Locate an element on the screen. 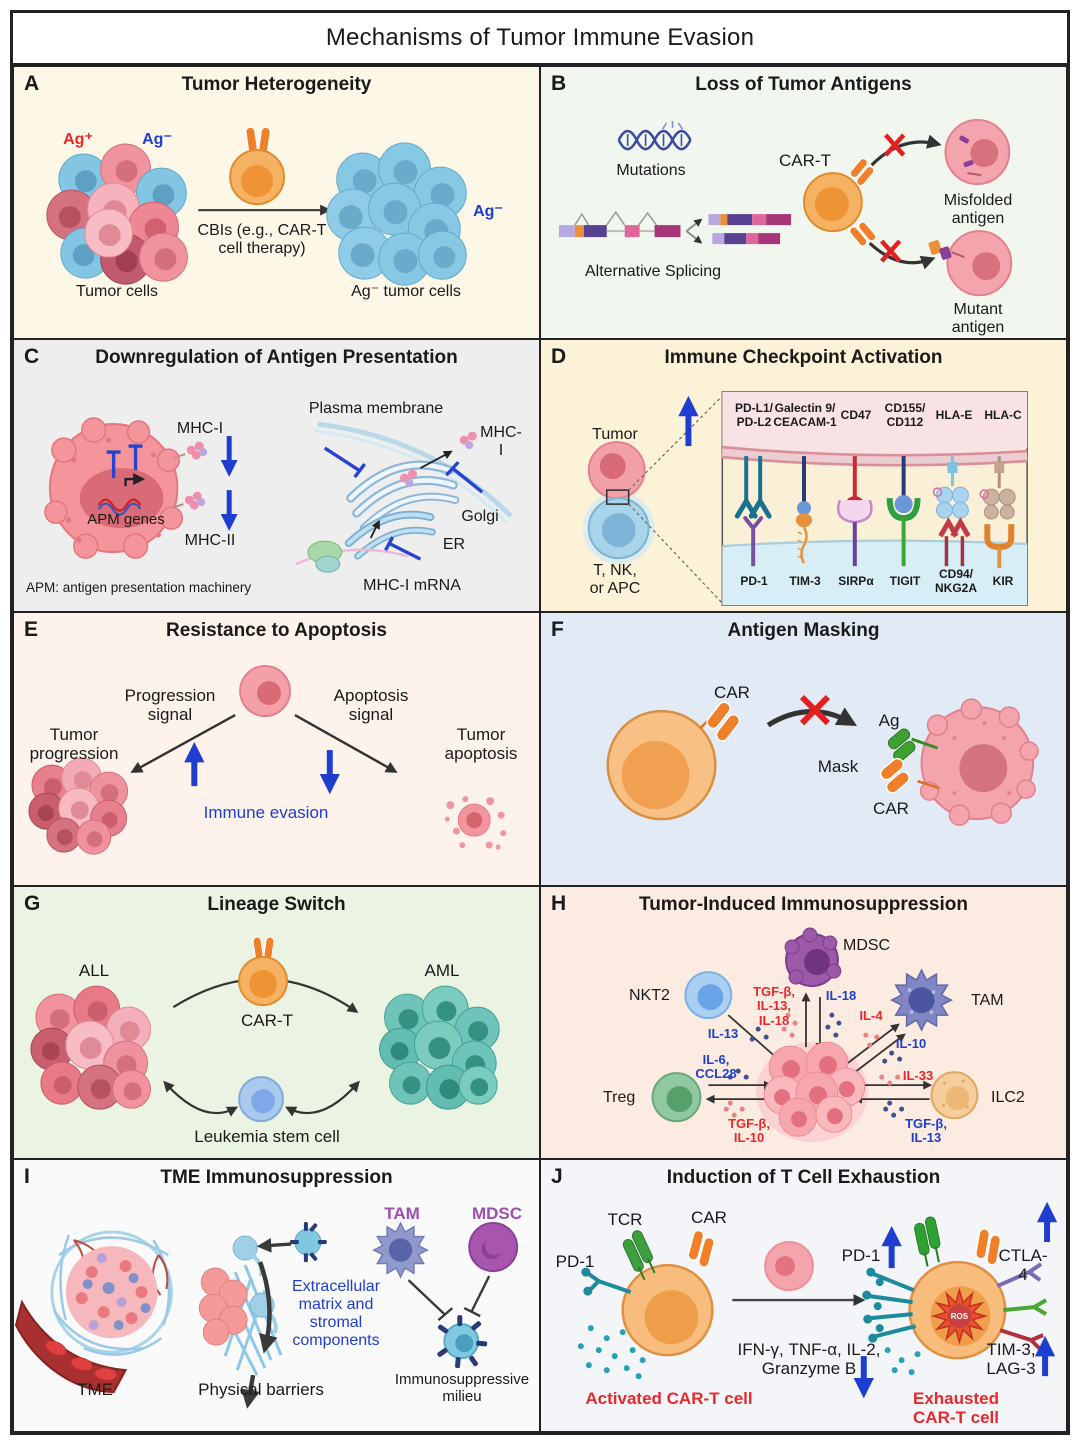  masked-tumor-cell is located at coordinates (959, 762).